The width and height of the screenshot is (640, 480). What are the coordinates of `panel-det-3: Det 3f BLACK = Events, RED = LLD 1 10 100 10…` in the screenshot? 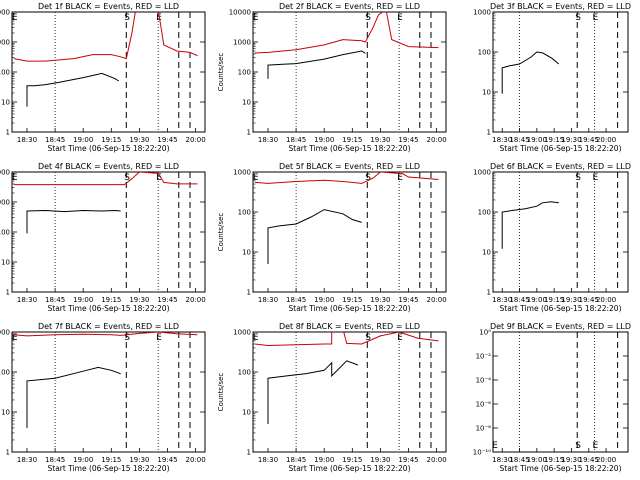 It's located at (552, 77).